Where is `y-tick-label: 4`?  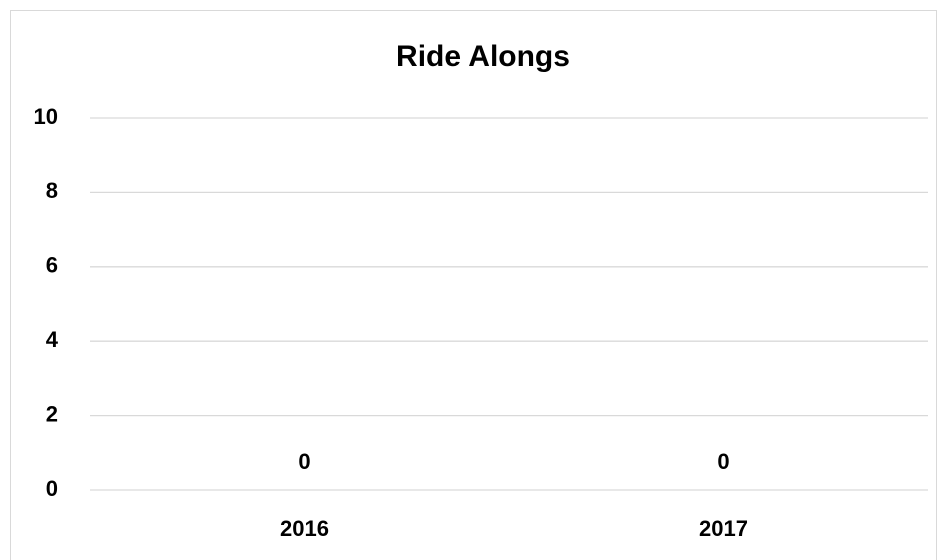
y-tick-label: 4 is located at coordinates (52, 339).